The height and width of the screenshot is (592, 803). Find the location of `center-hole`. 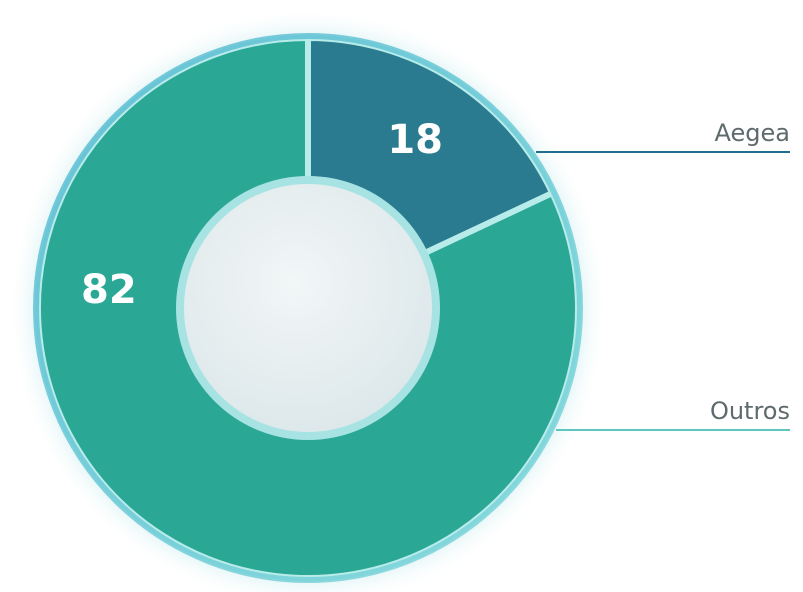

center-hole is located at coordinates (308, 308).